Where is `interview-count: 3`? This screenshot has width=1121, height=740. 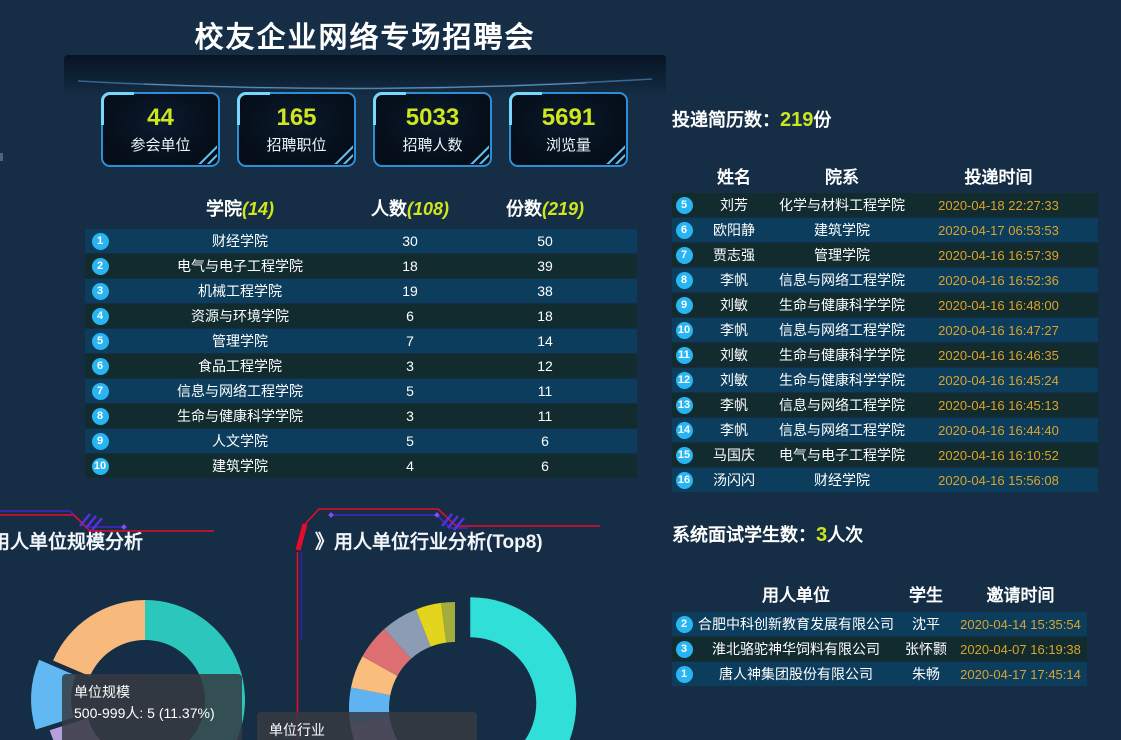 interview-count: 3 is located at coordinates (822, 535).